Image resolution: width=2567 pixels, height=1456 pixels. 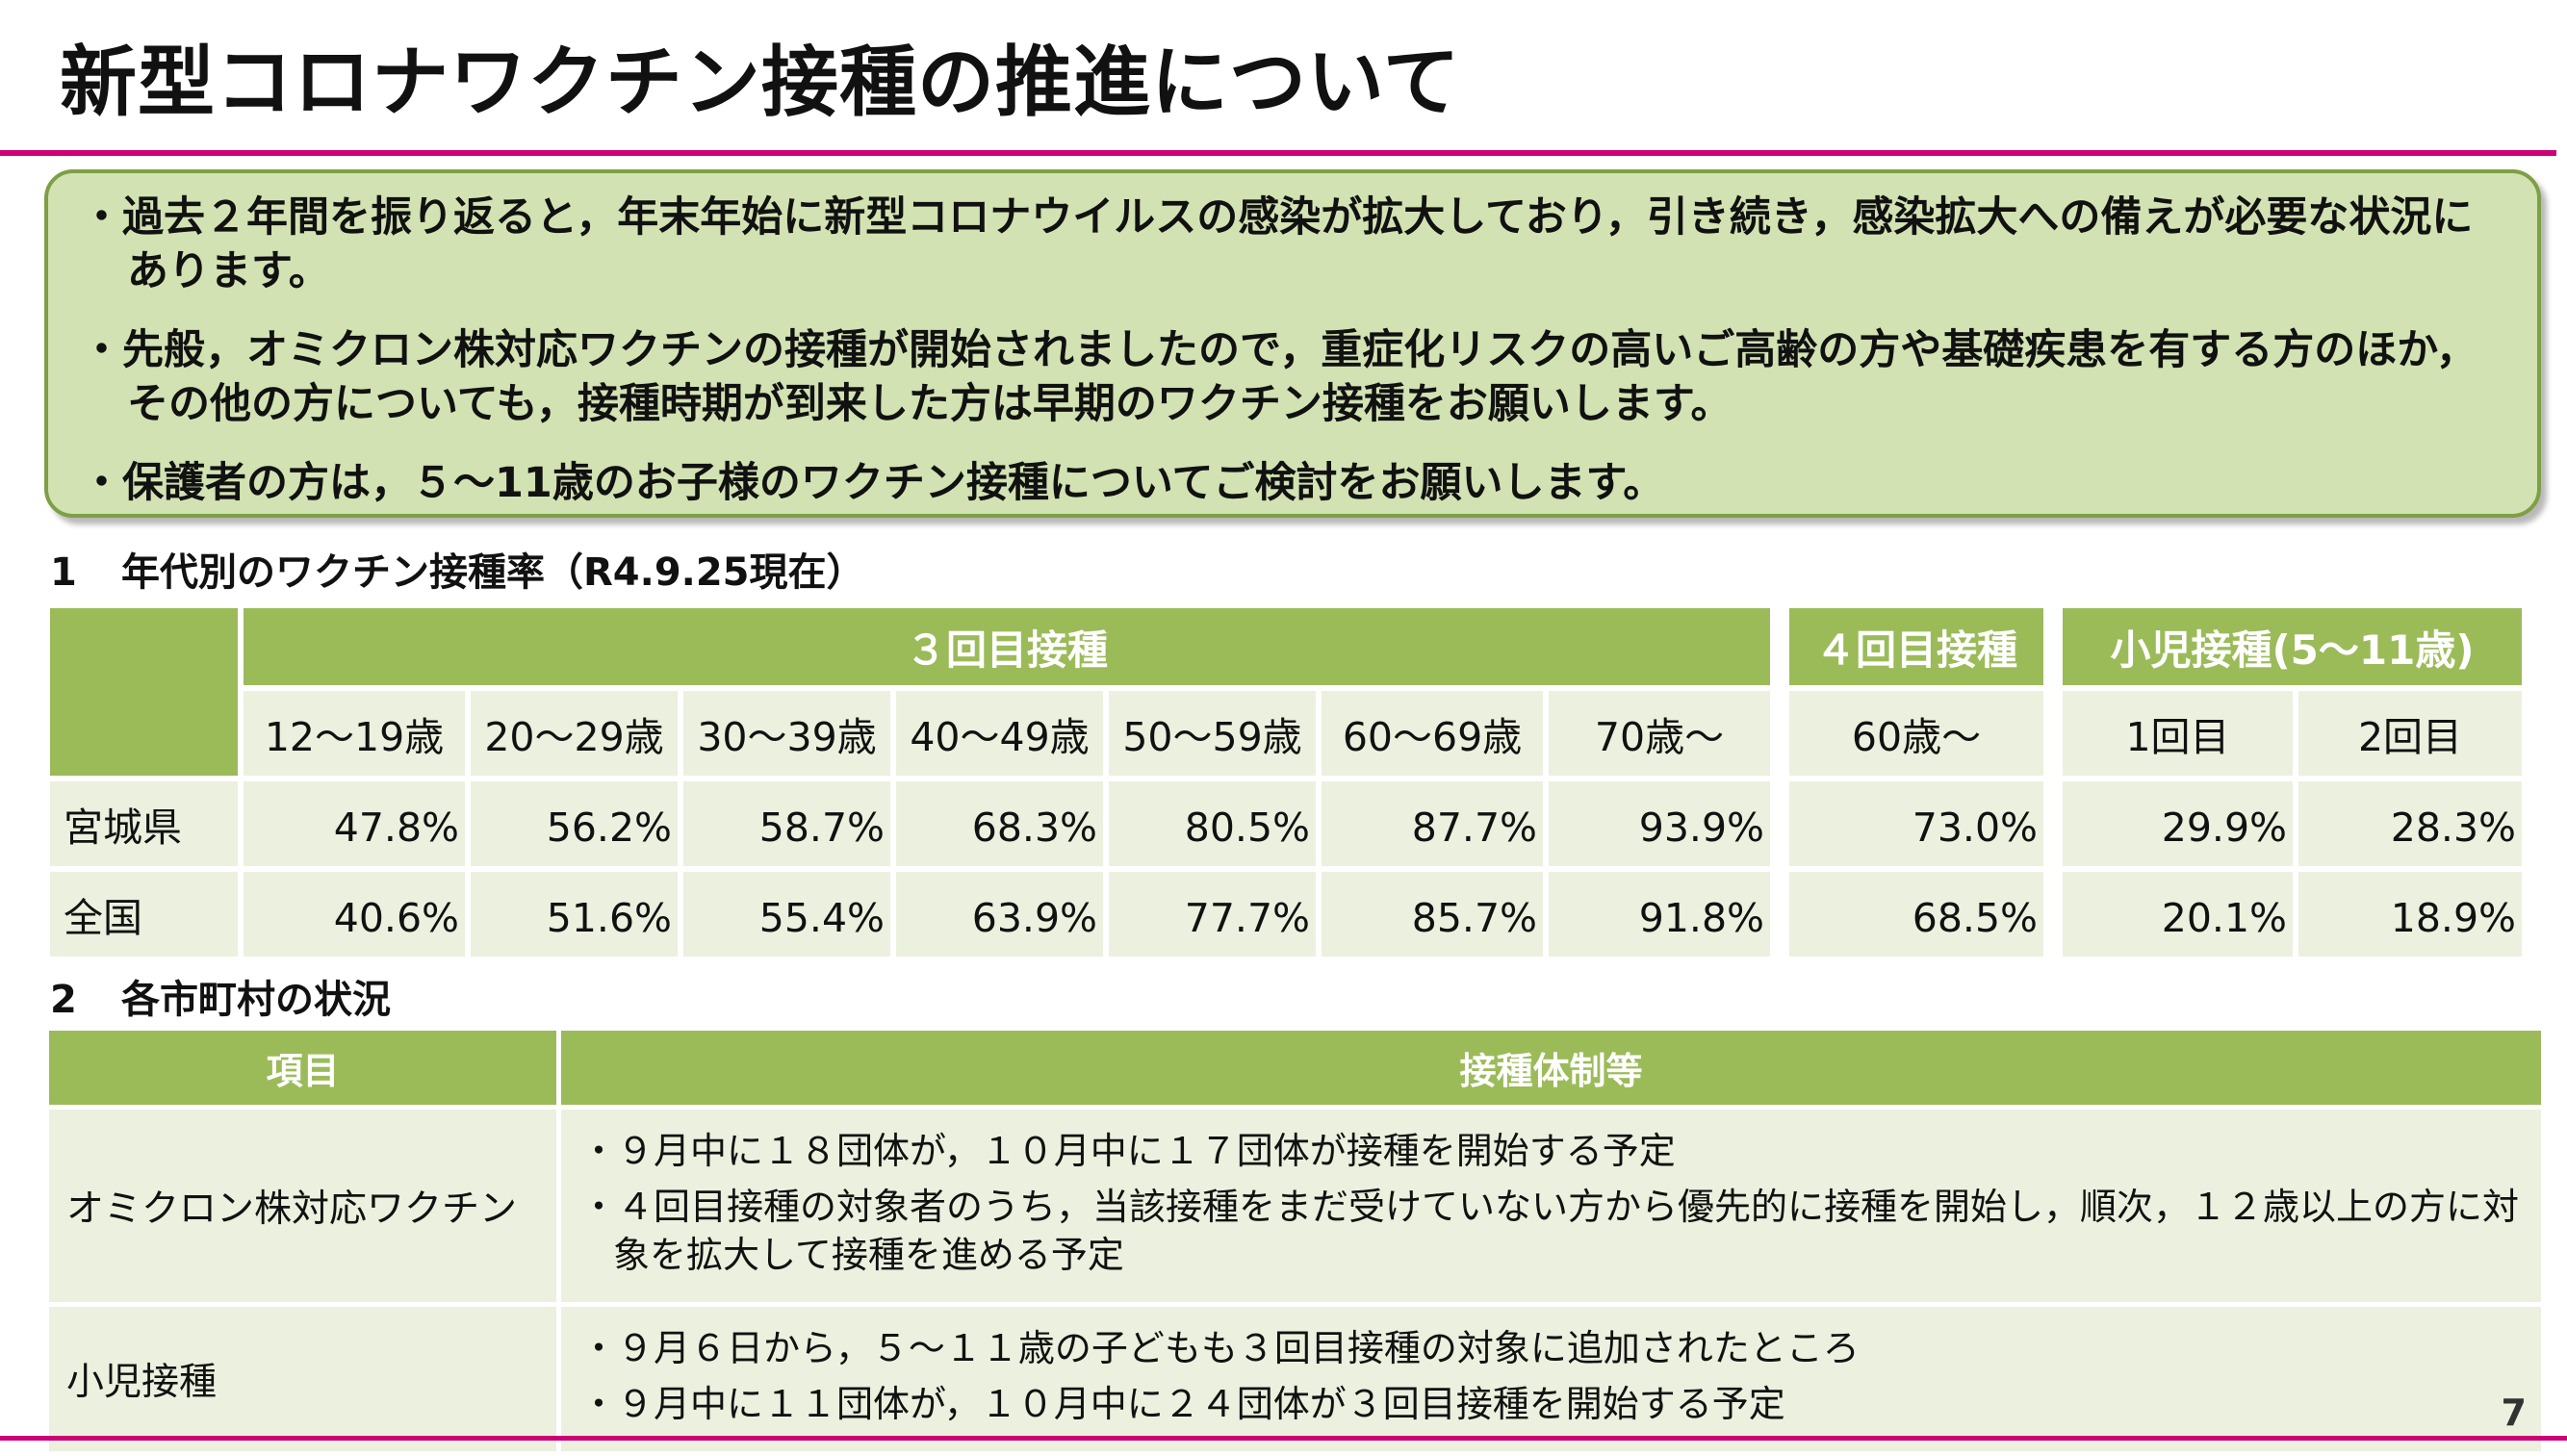 I want to click on group-header-pediatric: 小児接種(5～11歳), so click(x=2292, y=646).